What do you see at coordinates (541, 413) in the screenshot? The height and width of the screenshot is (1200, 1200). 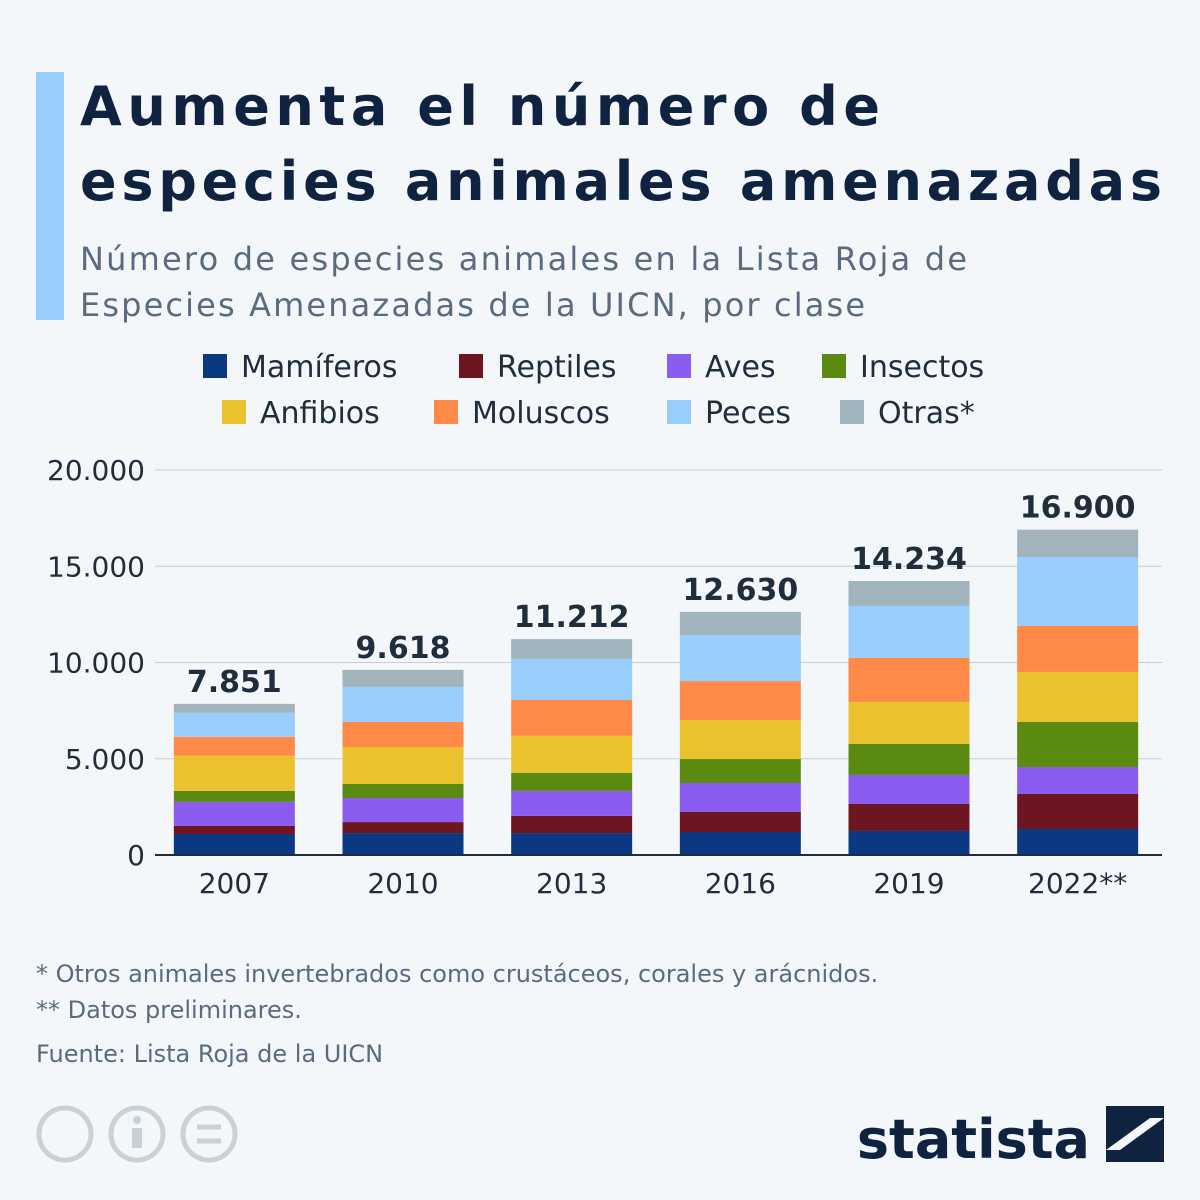 I see `legend-label: Moluscos` at bounding box center [541, 413].